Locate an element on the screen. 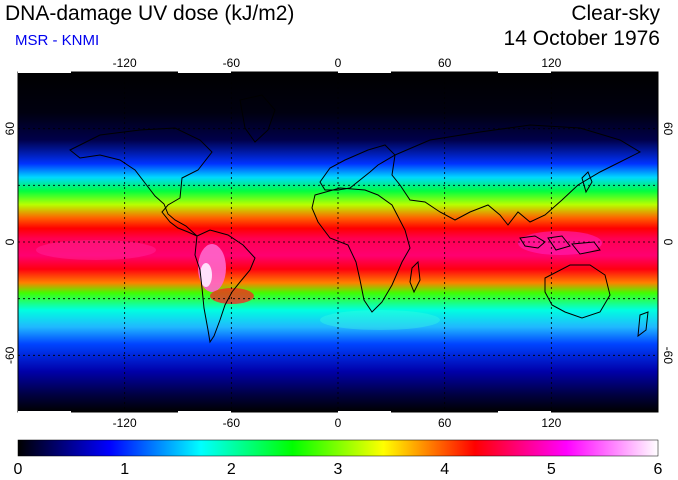 The image size is (678, 480). asia-outline is located at coordinates (516, 175).